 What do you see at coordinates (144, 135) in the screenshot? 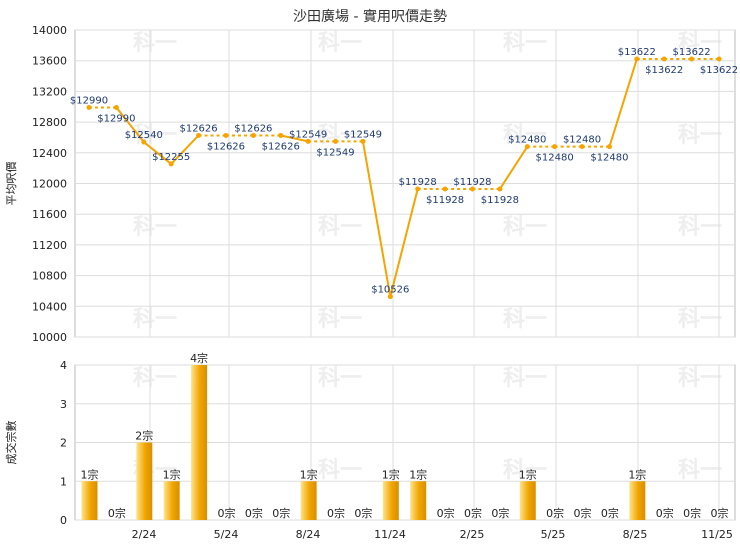
I see `price-data-label: $12540` at bounding box center [144, 135].